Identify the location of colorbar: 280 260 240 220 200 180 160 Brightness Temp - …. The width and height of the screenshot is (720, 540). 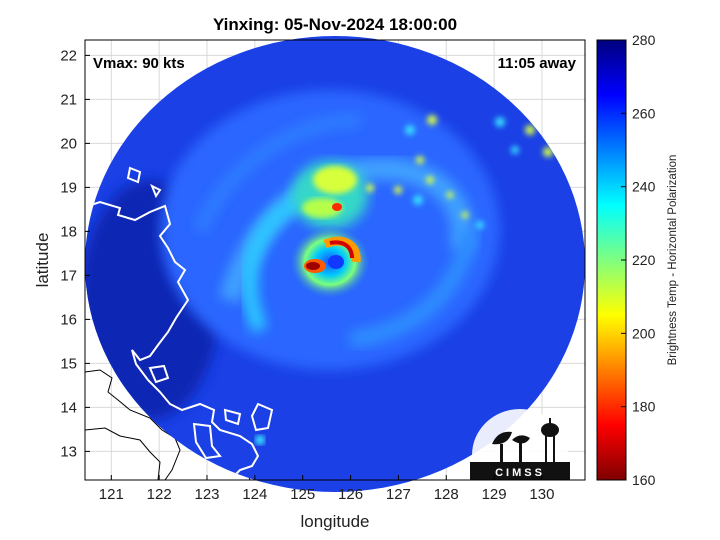
(637, 260).